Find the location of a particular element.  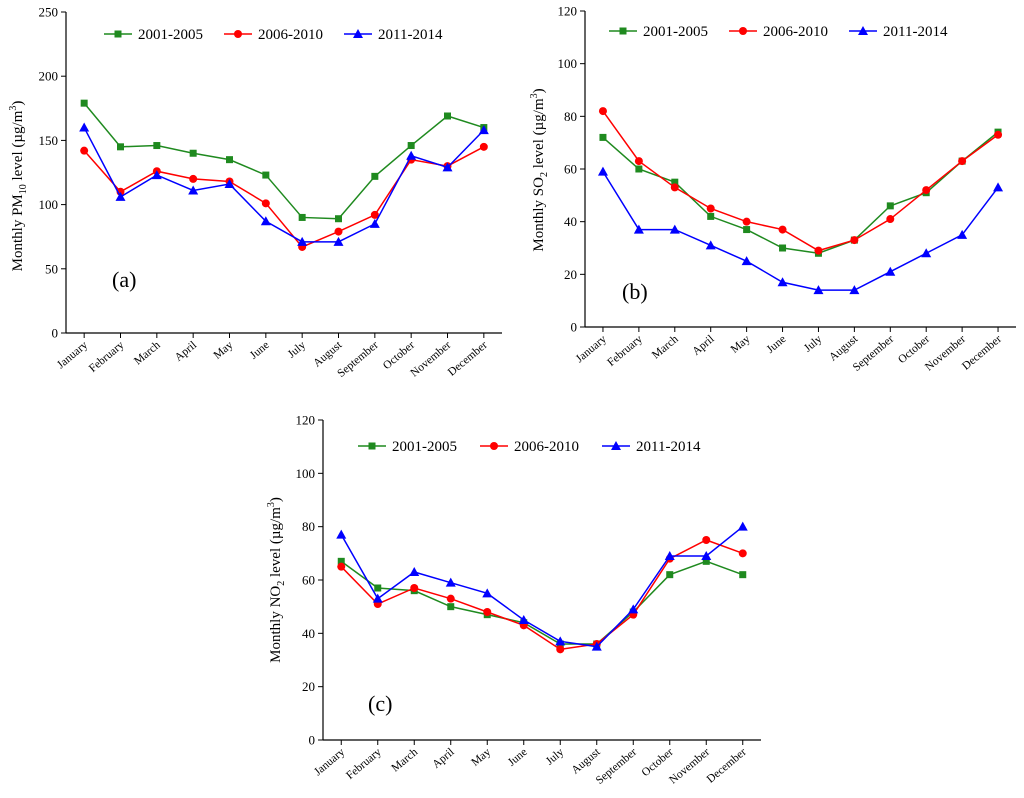

series-line-2011-2014 is located at coordinates (542, 587).